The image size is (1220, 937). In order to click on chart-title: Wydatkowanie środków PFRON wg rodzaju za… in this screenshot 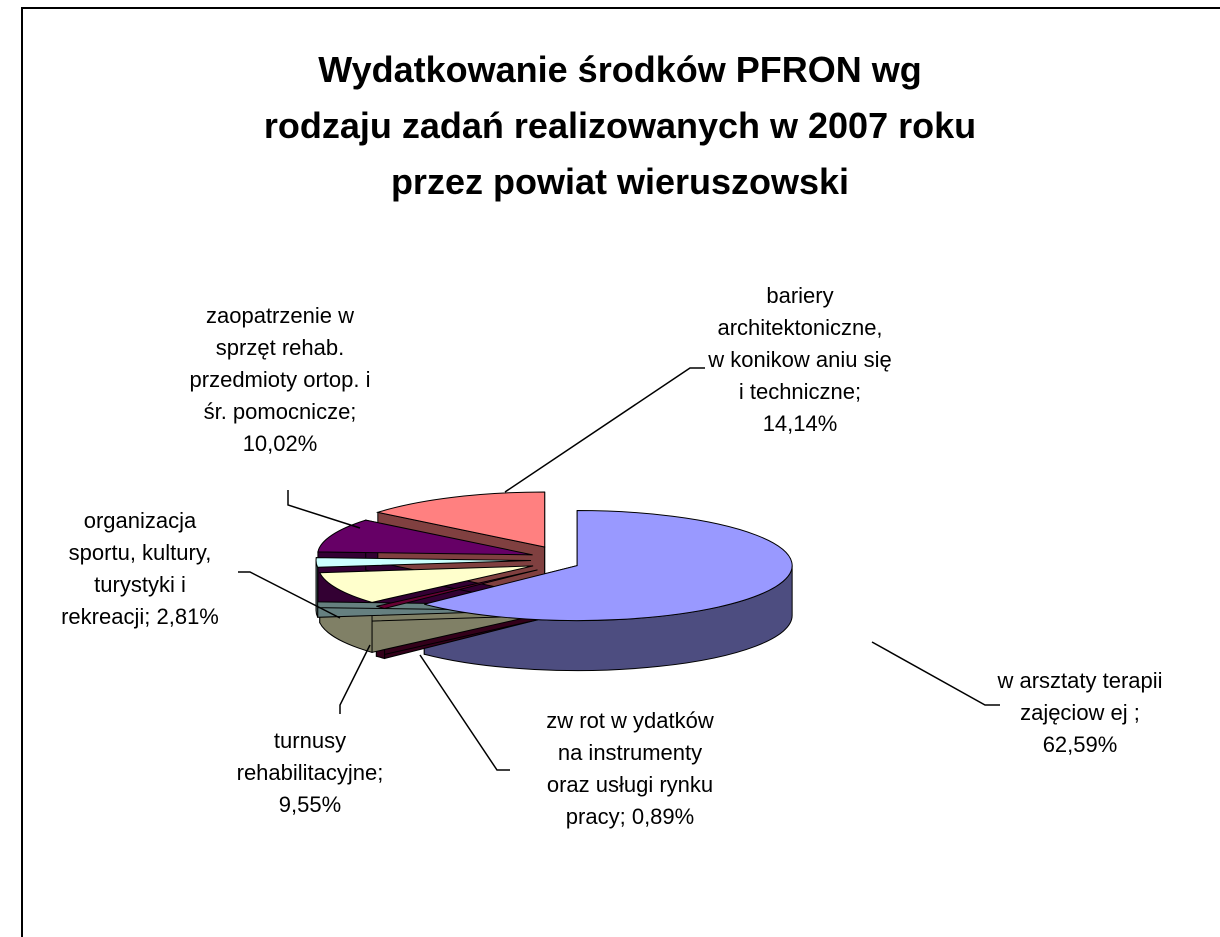, I will do `click(620, 125)`.